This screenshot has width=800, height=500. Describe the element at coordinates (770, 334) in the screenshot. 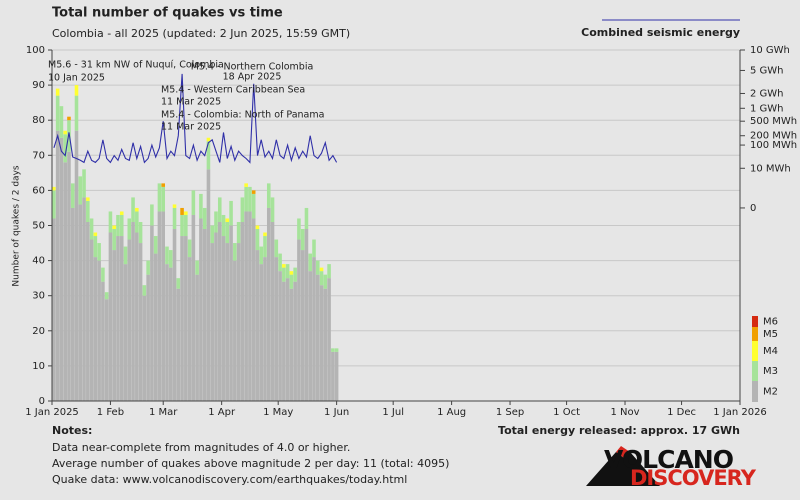

I see `legend-label: M5` at that location.